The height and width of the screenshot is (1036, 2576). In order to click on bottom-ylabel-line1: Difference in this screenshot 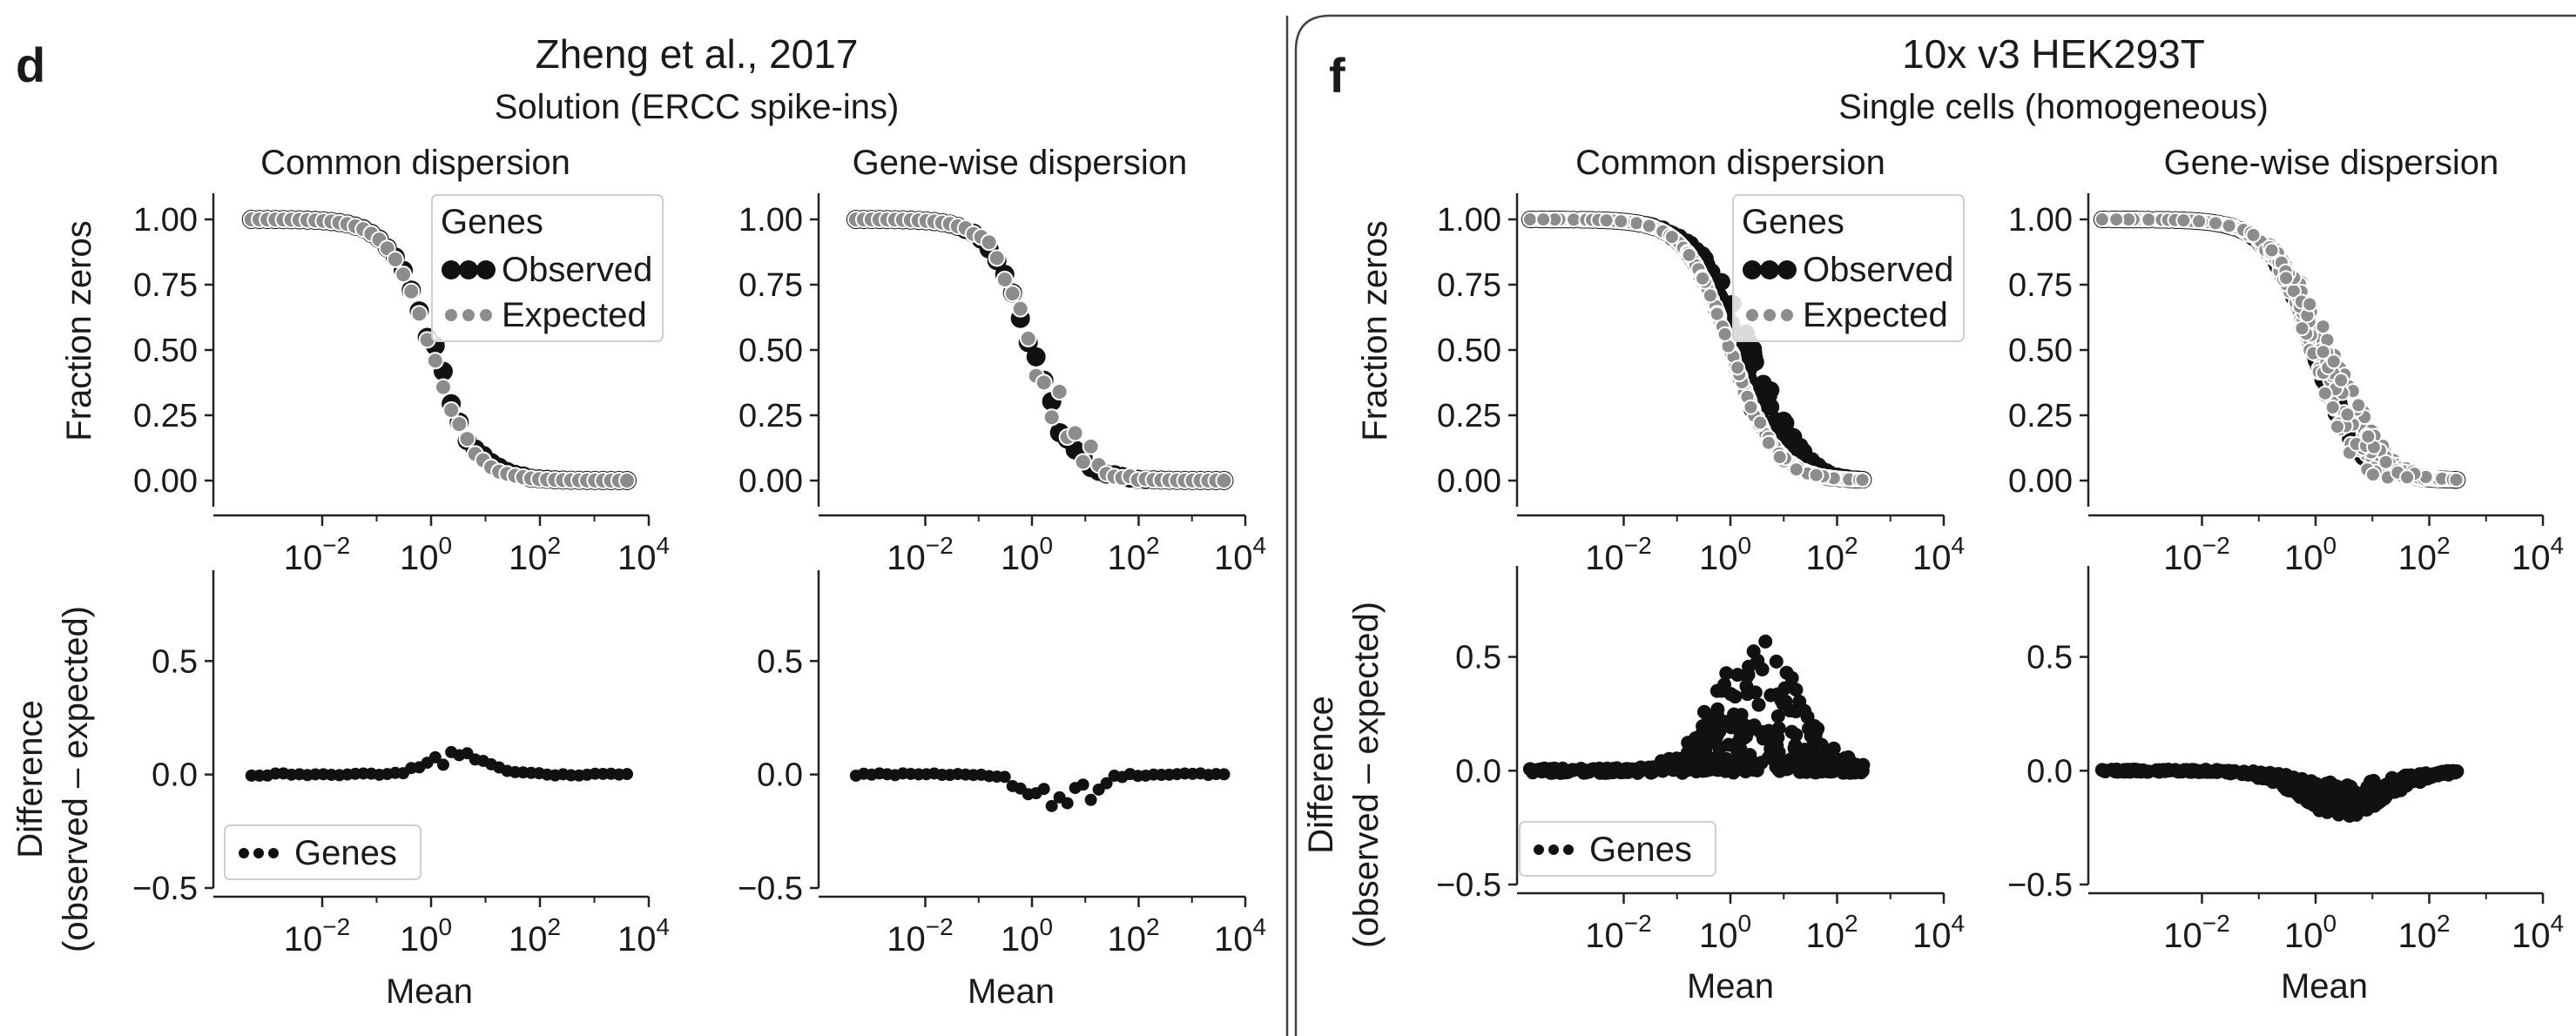, I will do `click(1321, 775)`.